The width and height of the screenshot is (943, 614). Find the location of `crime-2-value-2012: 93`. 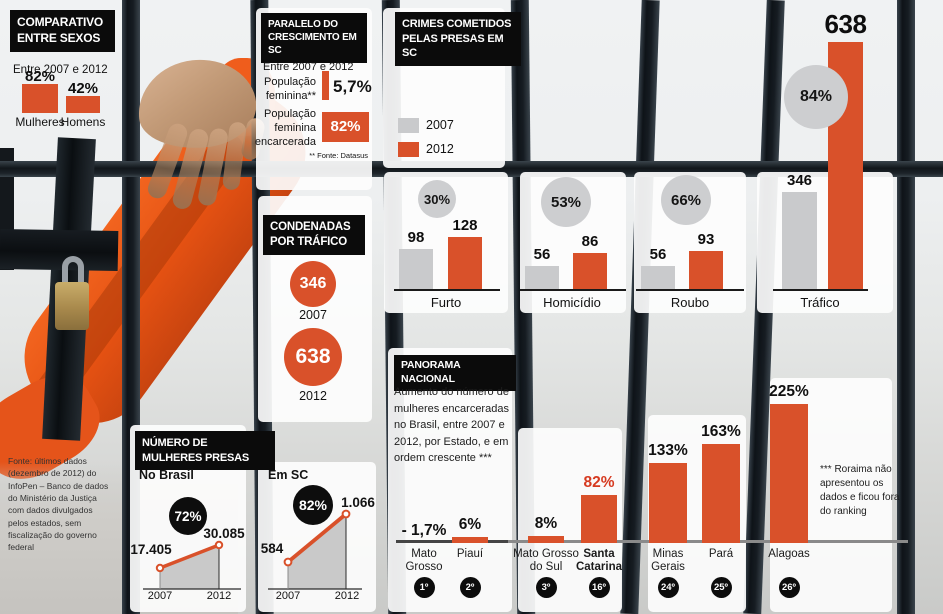

crime-2-value-2012: 93 is located at coordinates (706, 239).